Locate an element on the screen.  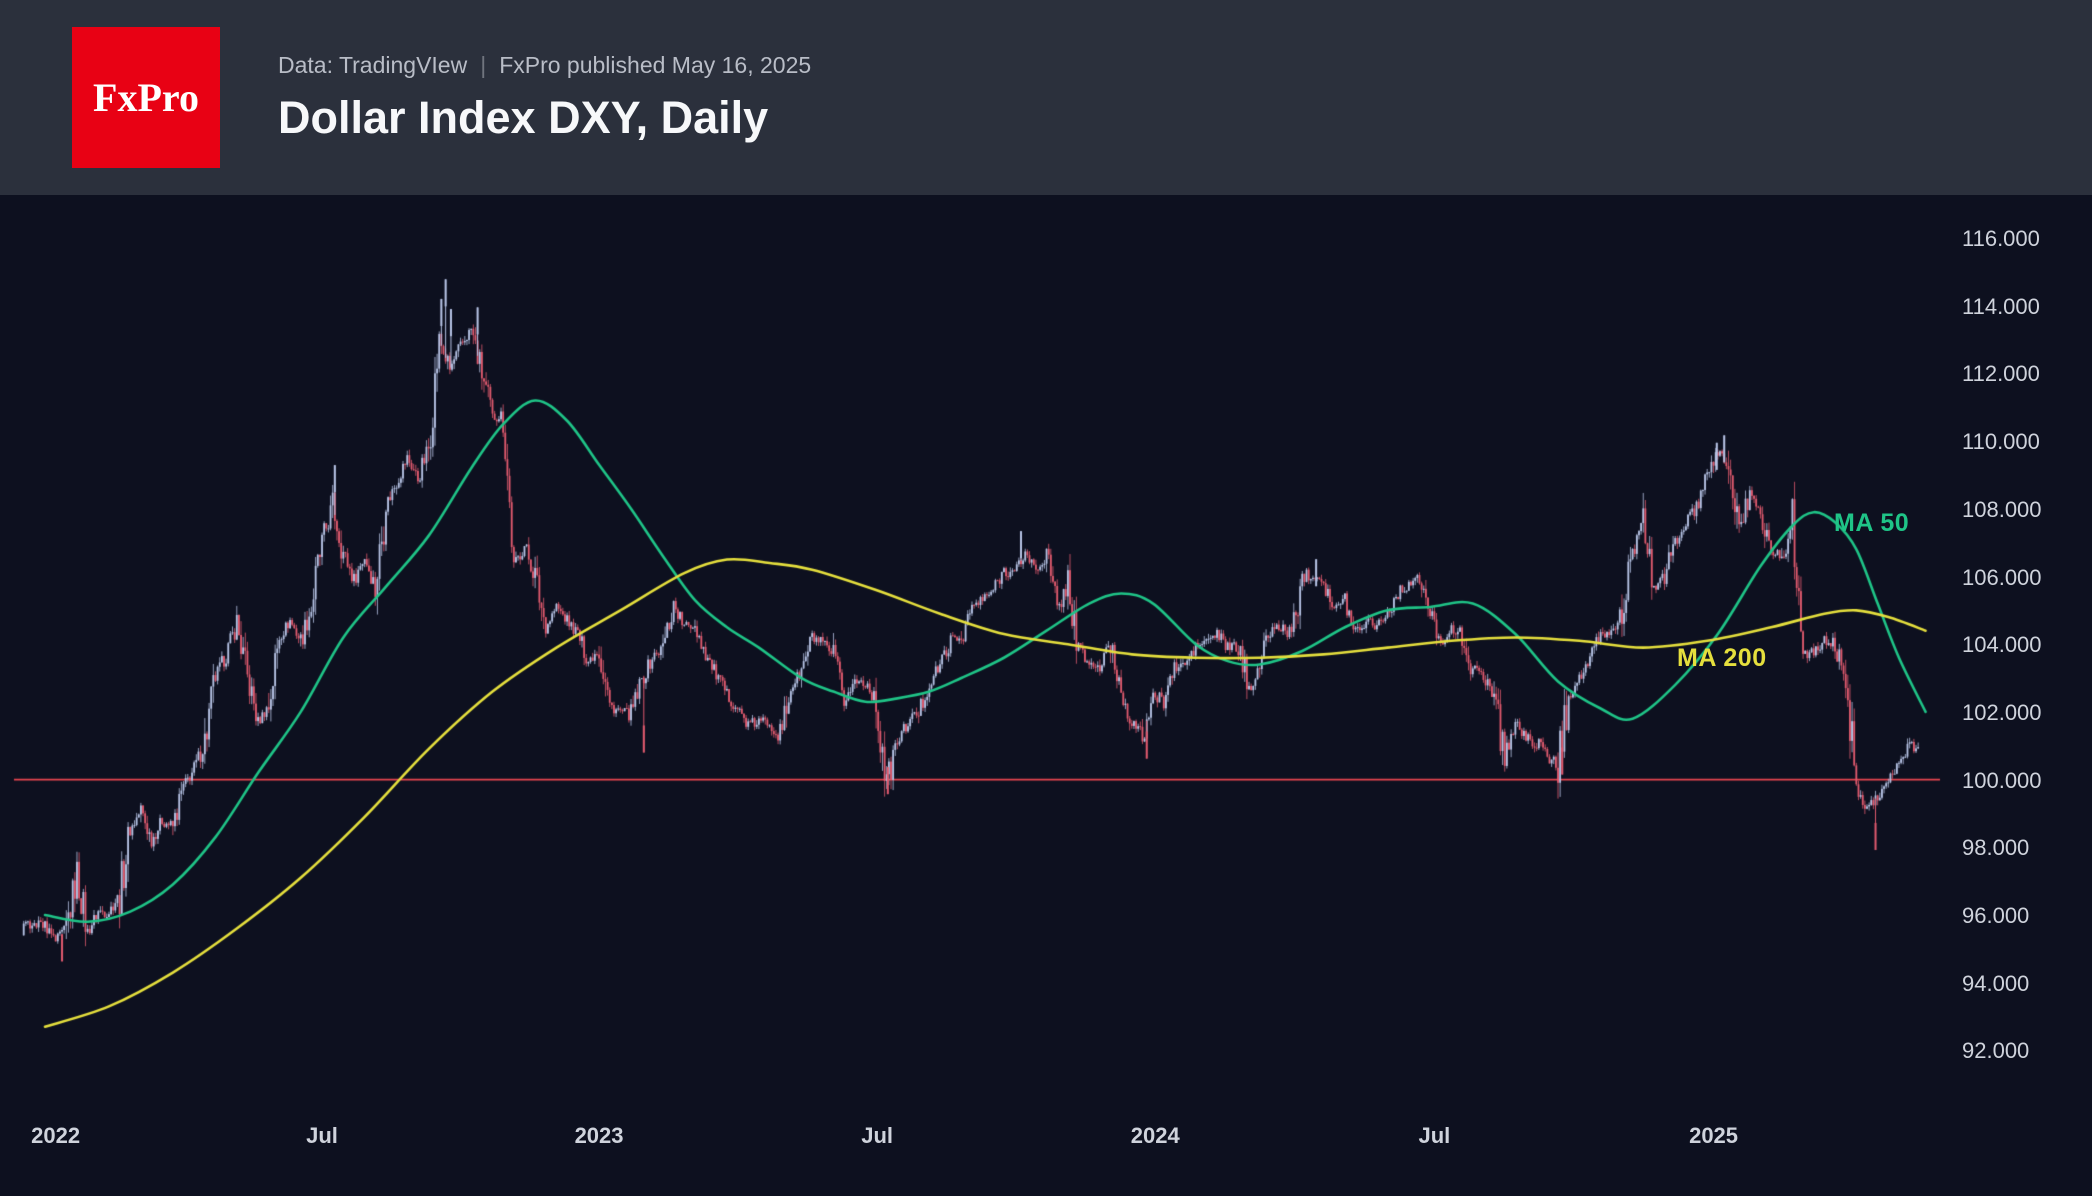
fxpro-logo: FxPro is located at coordinates (146, 97).